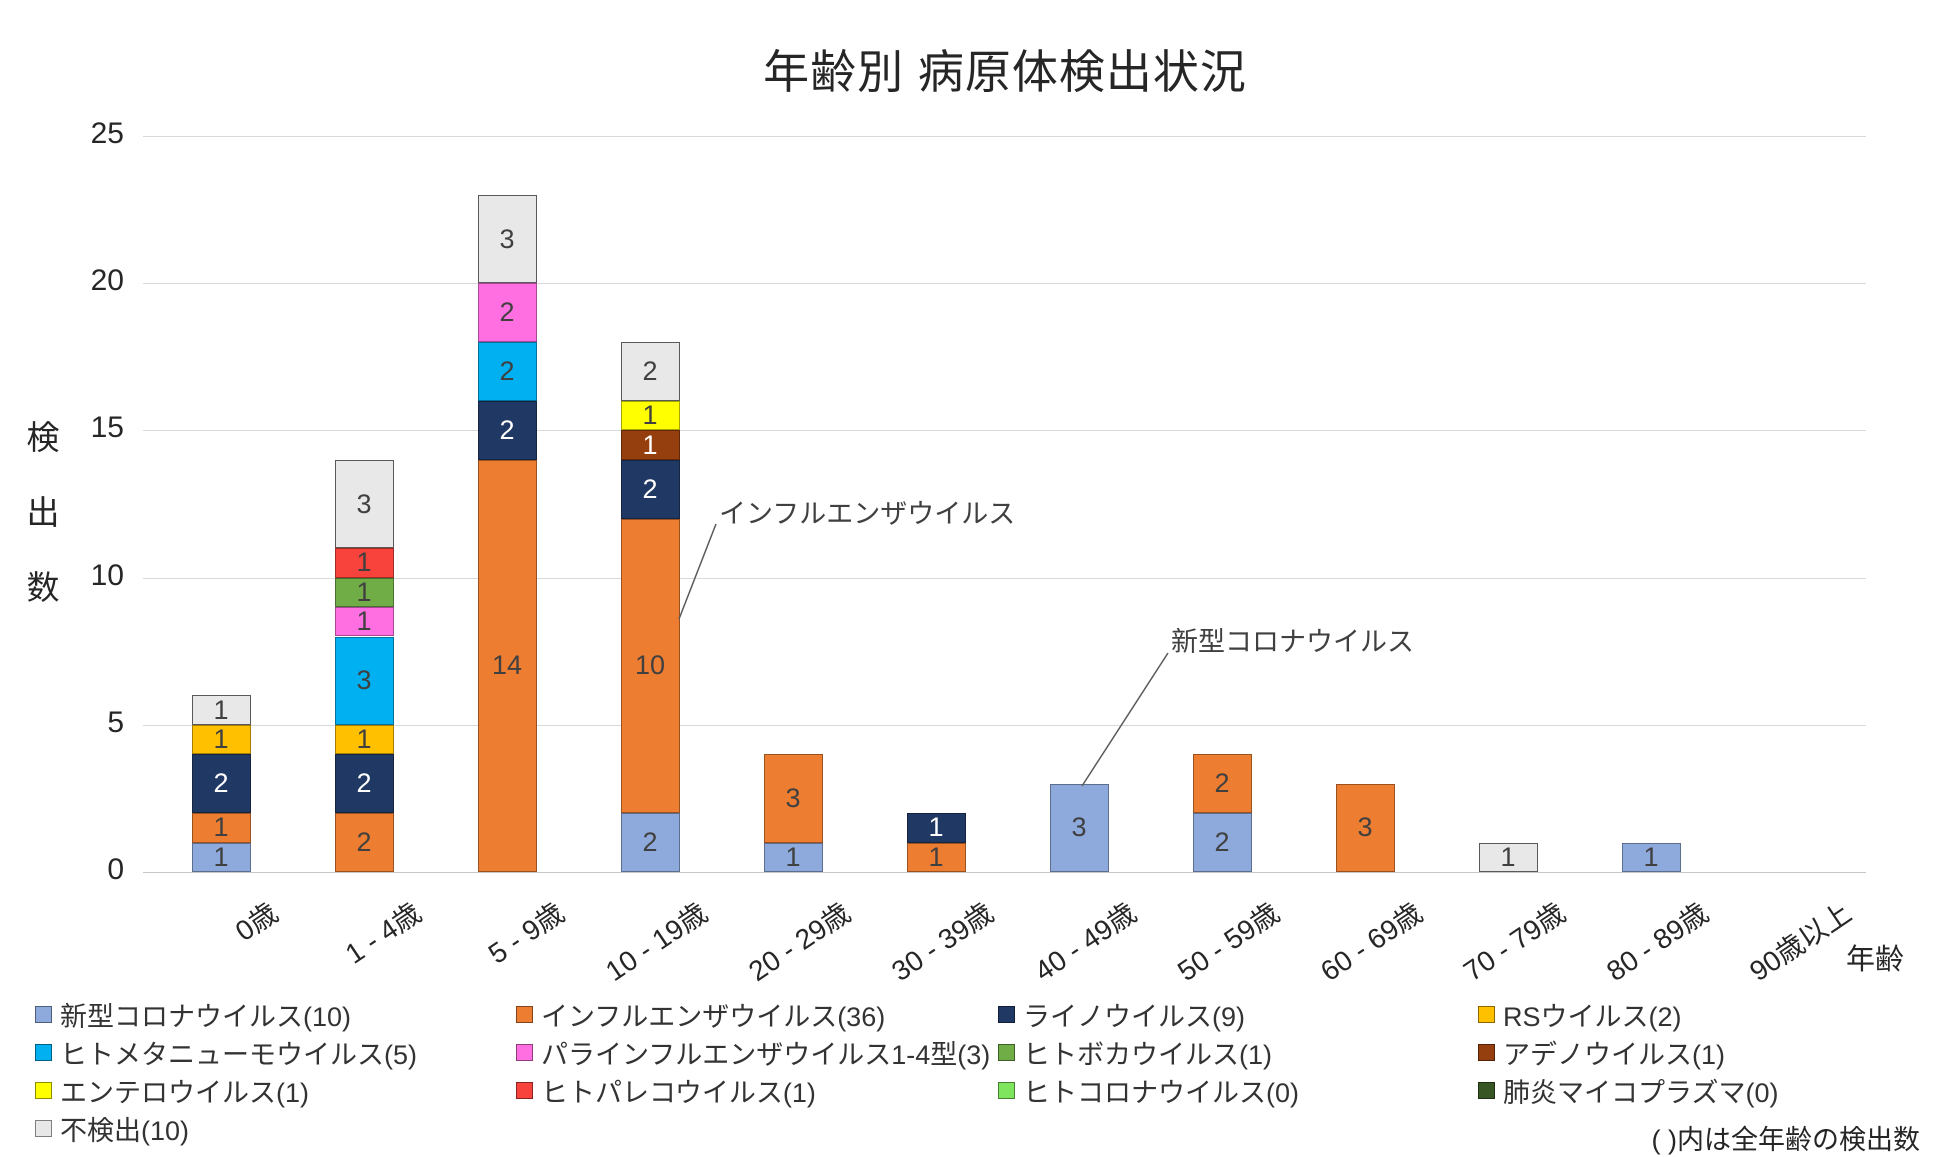 Image resolution: width=1950 pixels, height=1157 pixels. What do you see at coordinates (238, 1054) in the screenshot?
I see `legend-series-label: ヒトメタニューモウイルス(5)` at bounding box center [238, 1054].